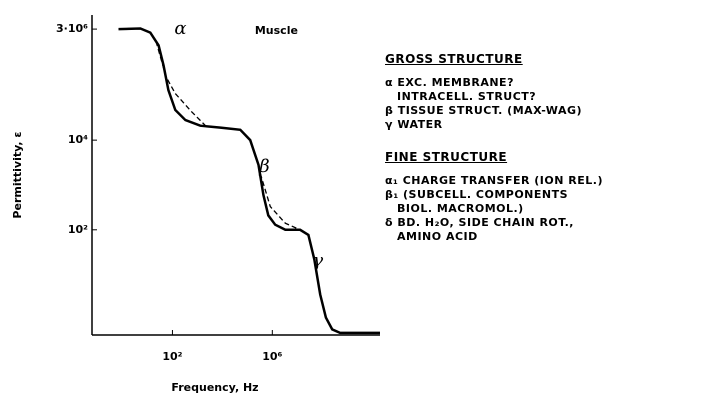 Image resolution: width=708 pixels, height=400 pixels. What do you see at coordinates (494, 180) in the screenshot?
I see `note-line: α₁ CHARGE TRANSFER (ION REL.)` at bounding box center [494, 180].